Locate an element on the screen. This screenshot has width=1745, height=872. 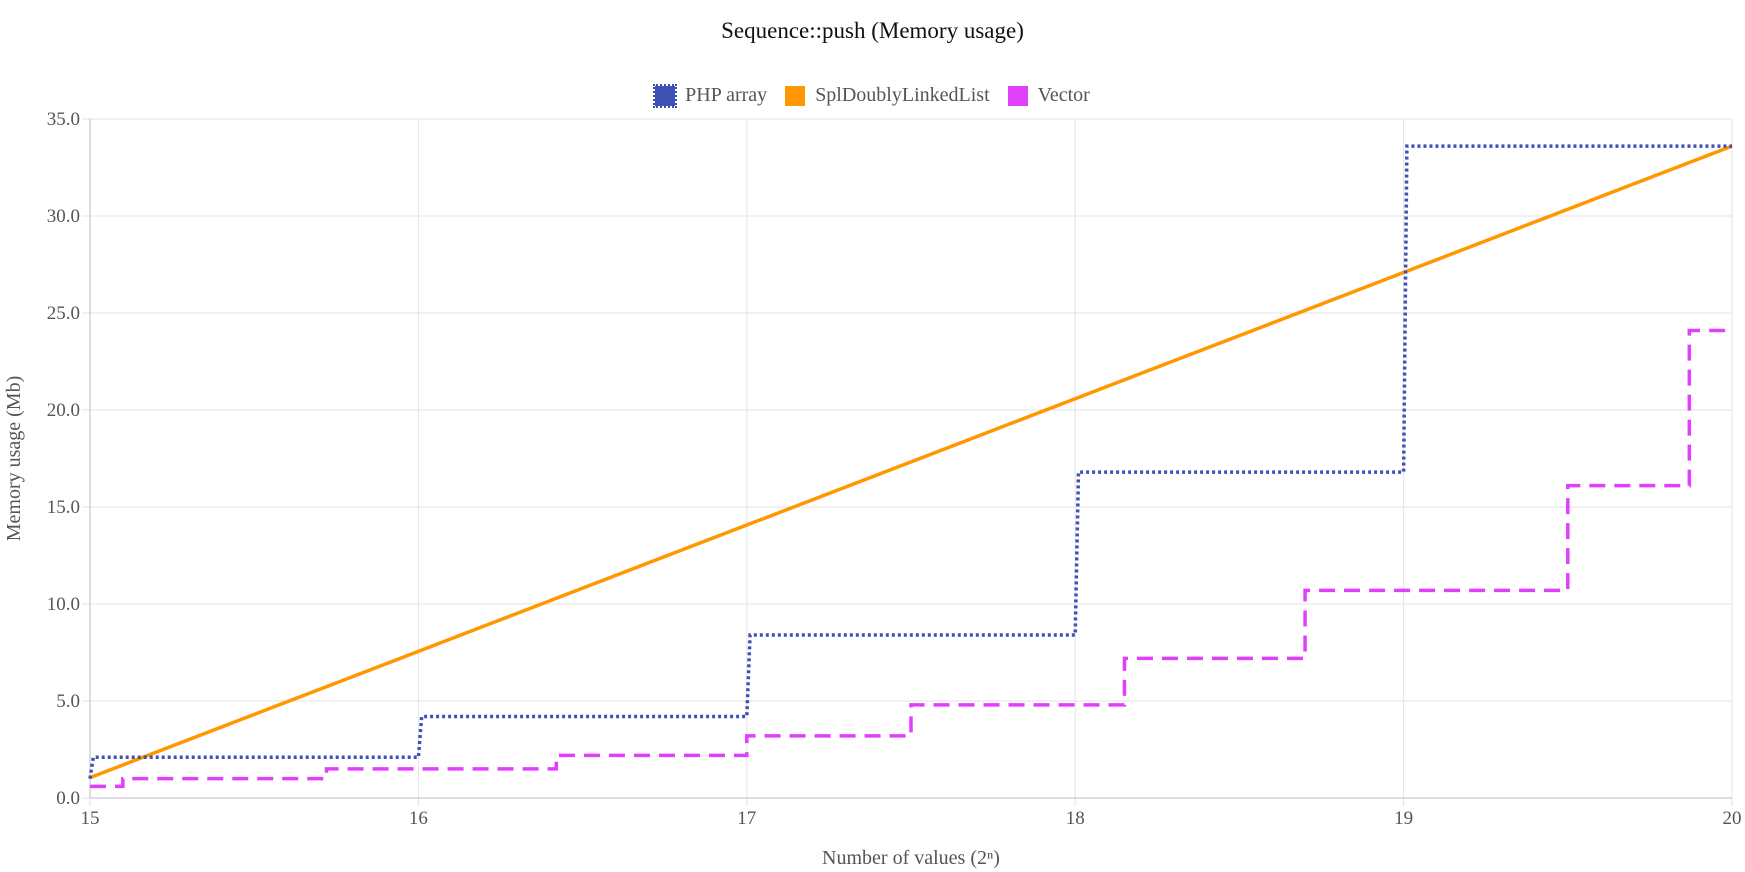
legend-swatch-php-array is located at coordinates (665, 95).